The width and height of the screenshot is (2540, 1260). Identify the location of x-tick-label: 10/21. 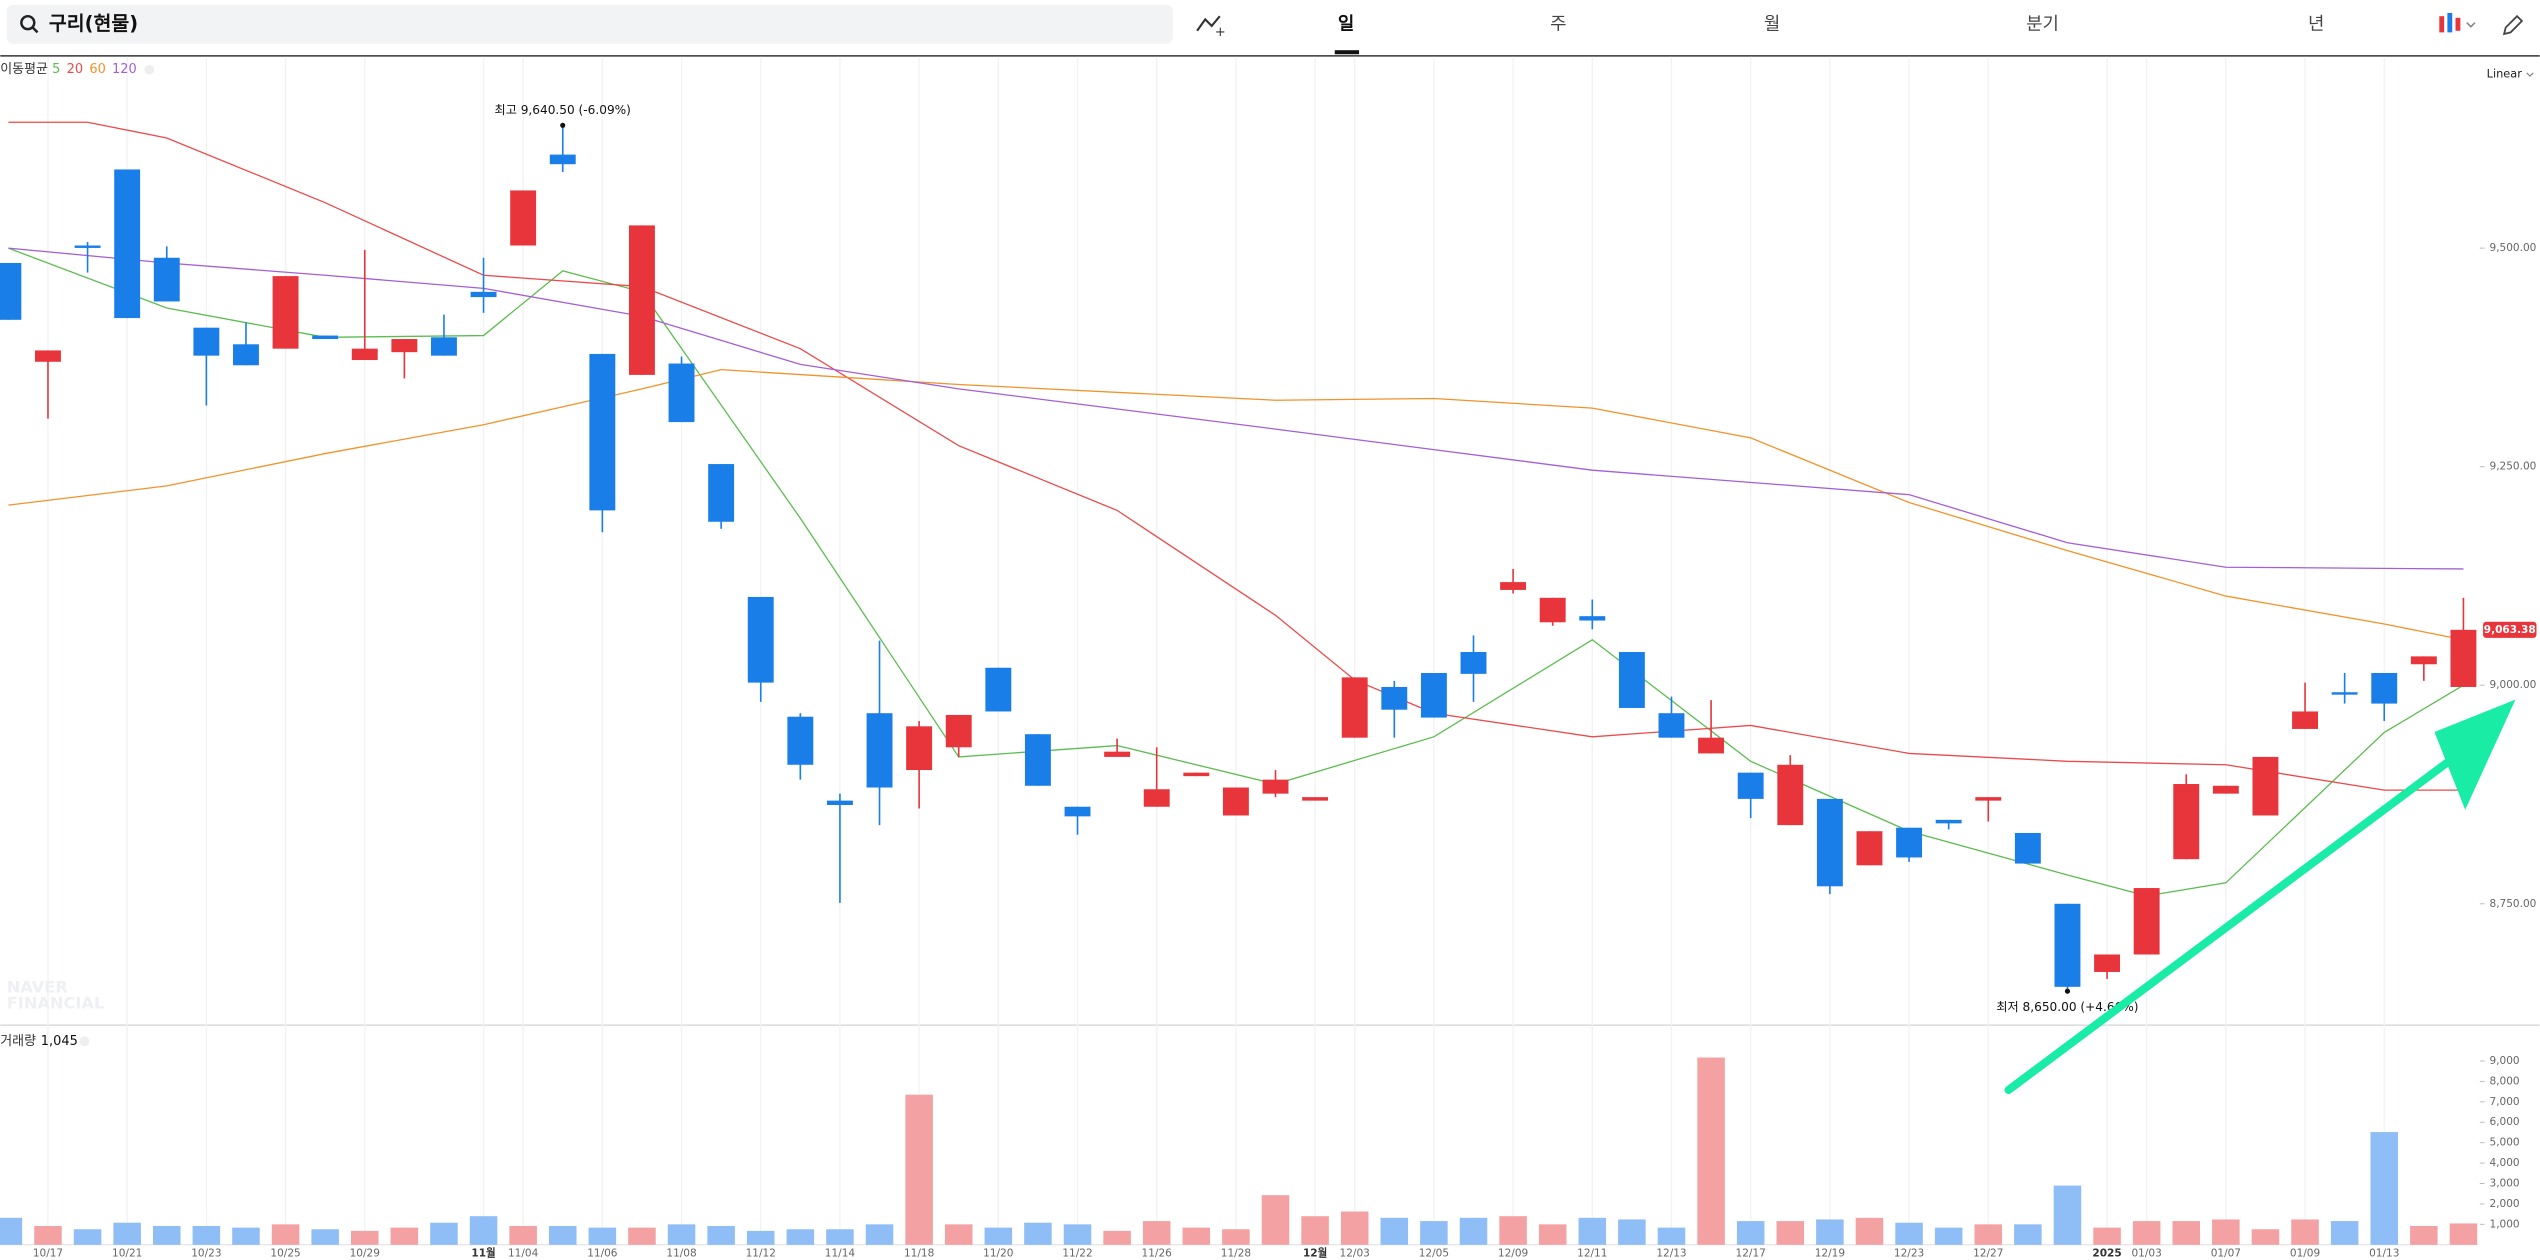
(127, 1254).